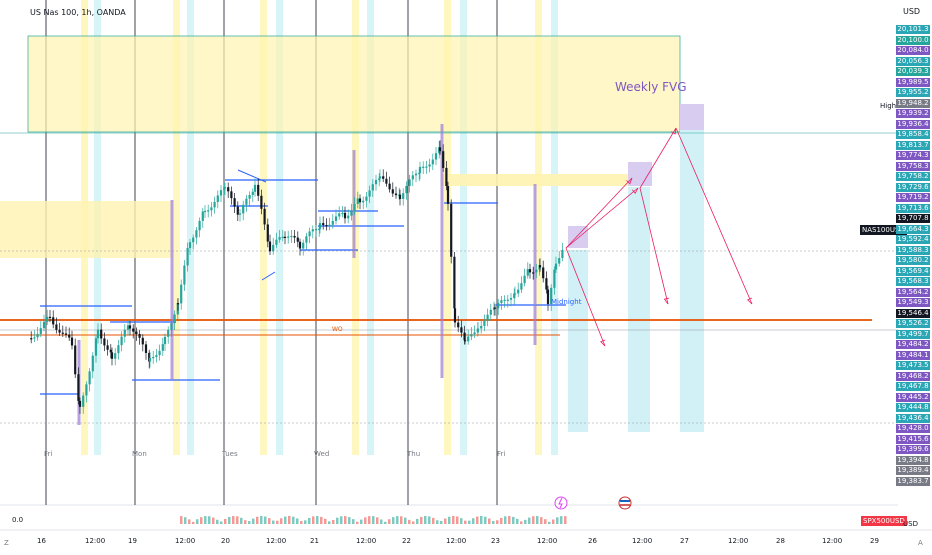  Describe the element at coordinates (6, 543) in the screenshot. I see `zoom-toggle: Z` at that location.